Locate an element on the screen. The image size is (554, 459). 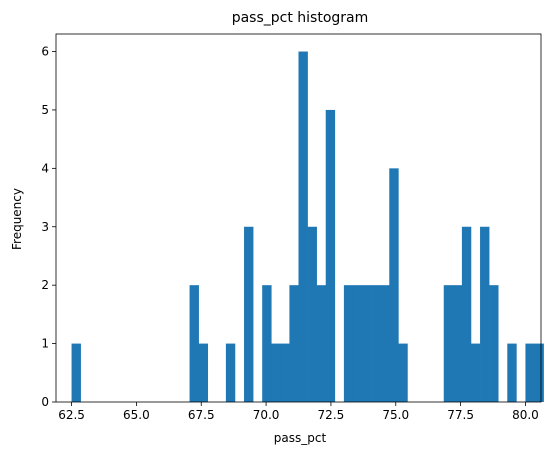
x-tick-label: 70.0 is located at coordinates (266, 415).